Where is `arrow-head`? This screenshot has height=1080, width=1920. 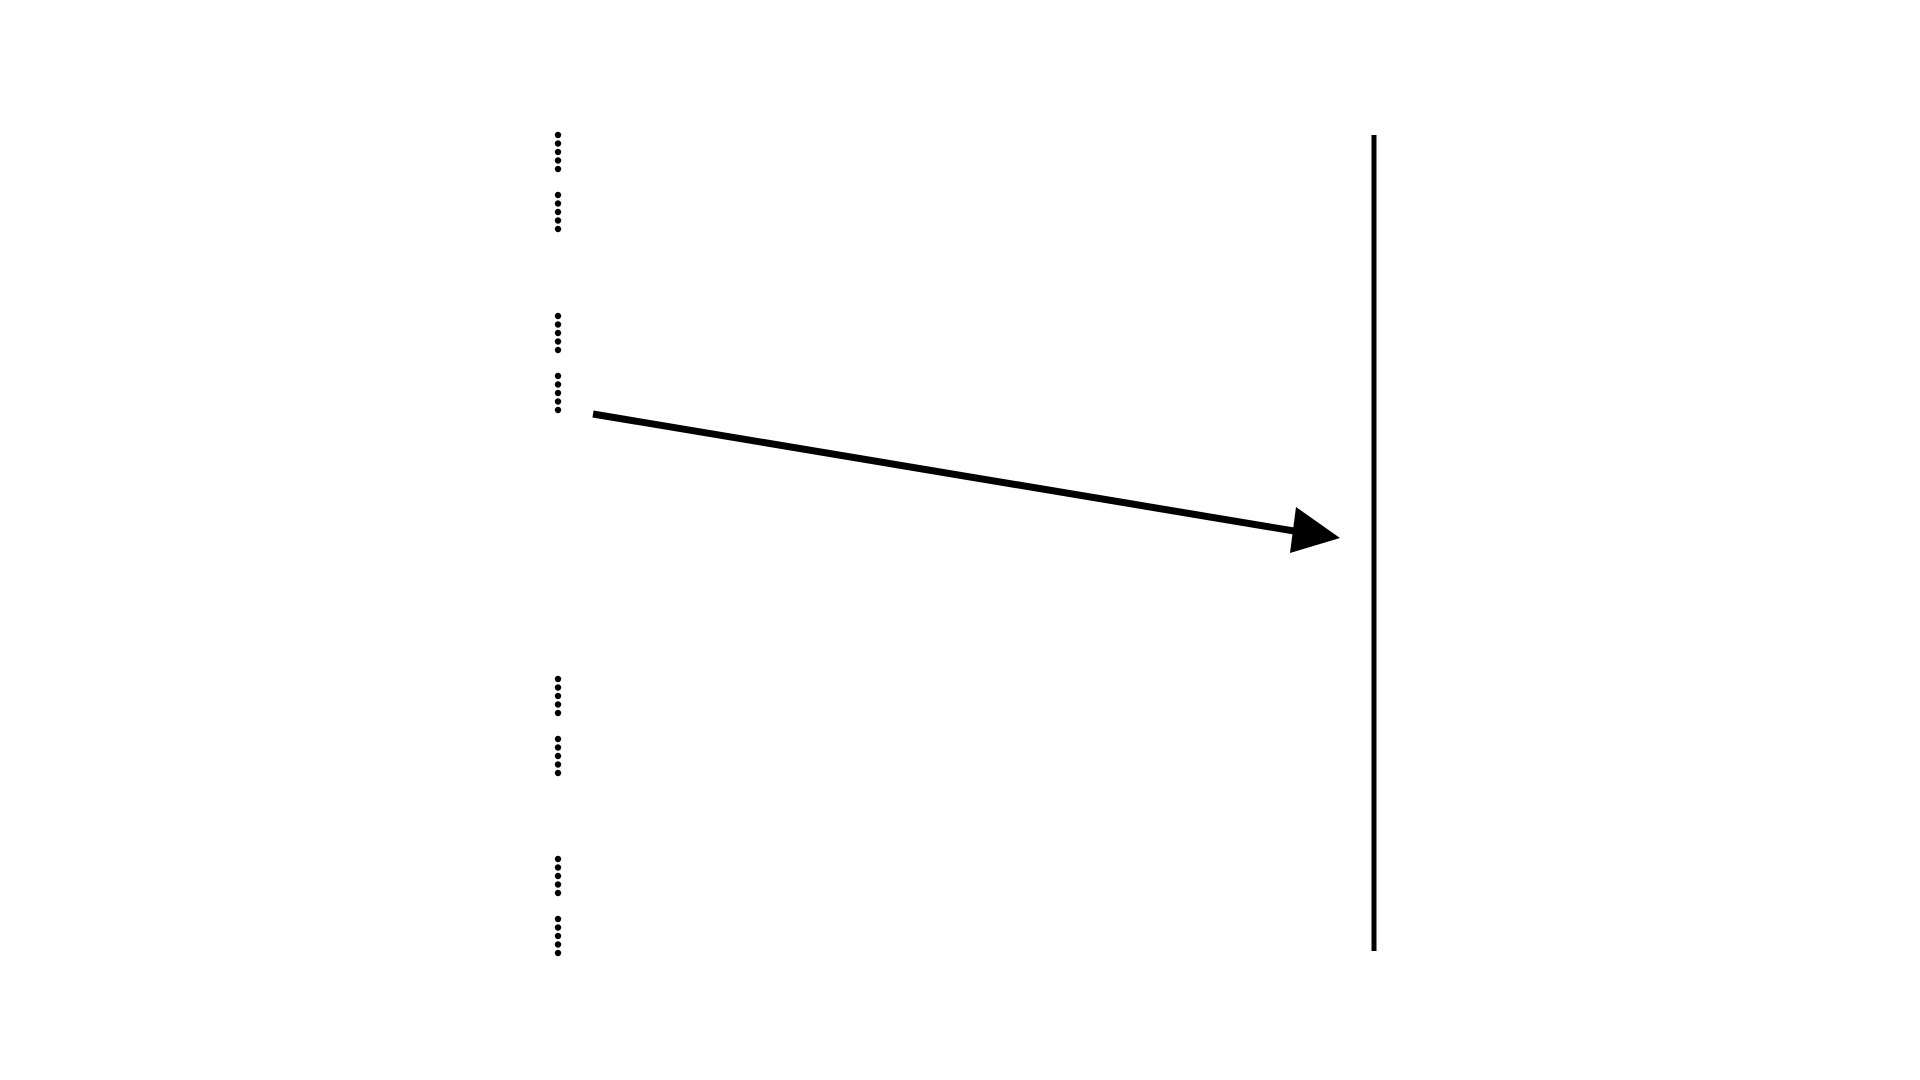
arrow-head is located at coordinates (1315, 530).